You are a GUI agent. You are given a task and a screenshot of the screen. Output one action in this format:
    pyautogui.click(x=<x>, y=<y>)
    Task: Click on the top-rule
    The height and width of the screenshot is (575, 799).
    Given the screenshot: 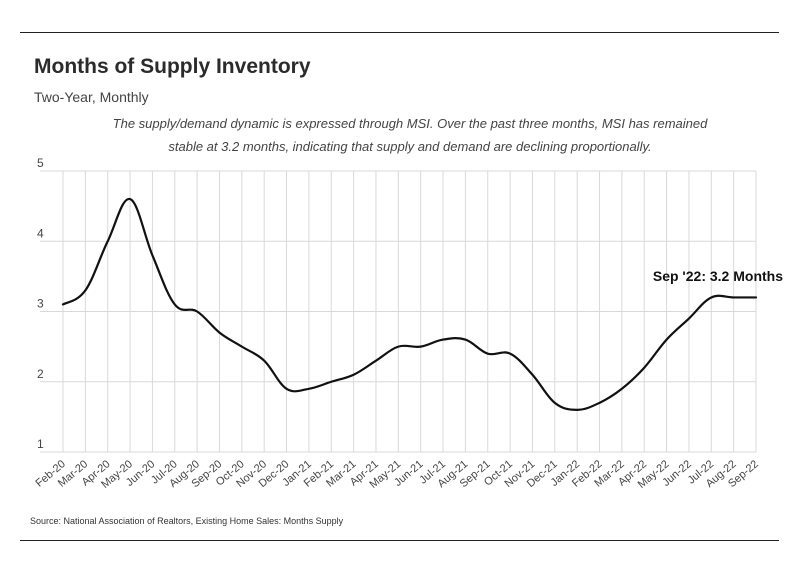 What is the action you would take?
    pyautogui.click(x=399, y=32)
    